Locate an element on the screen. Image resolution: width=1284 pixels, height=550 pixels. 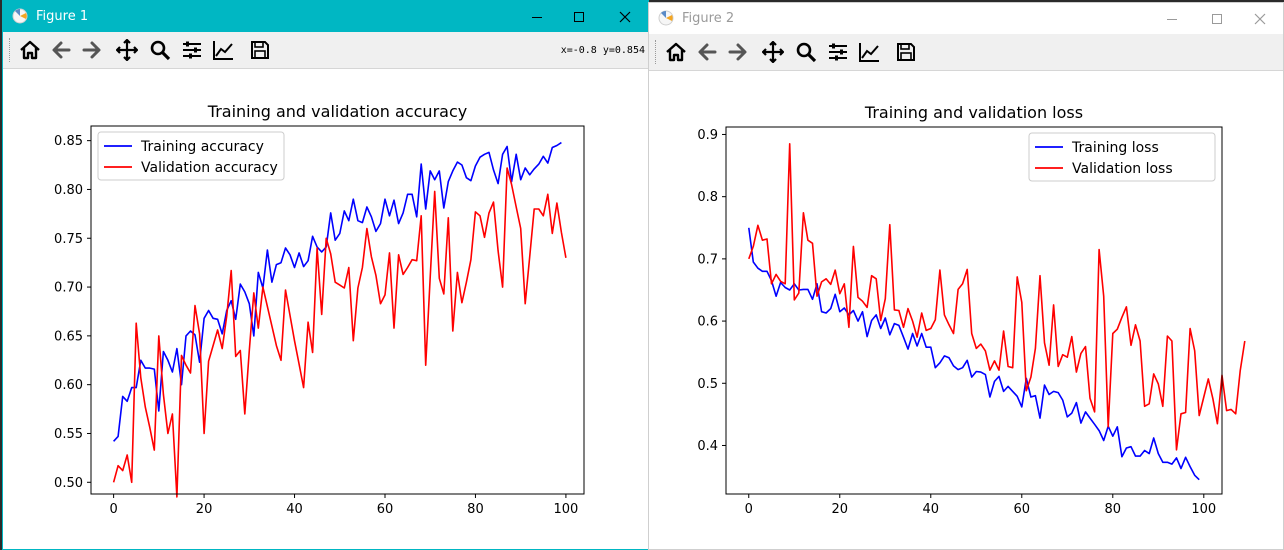
chart-title: Training and validation loss is located at coordinates (973, 112).